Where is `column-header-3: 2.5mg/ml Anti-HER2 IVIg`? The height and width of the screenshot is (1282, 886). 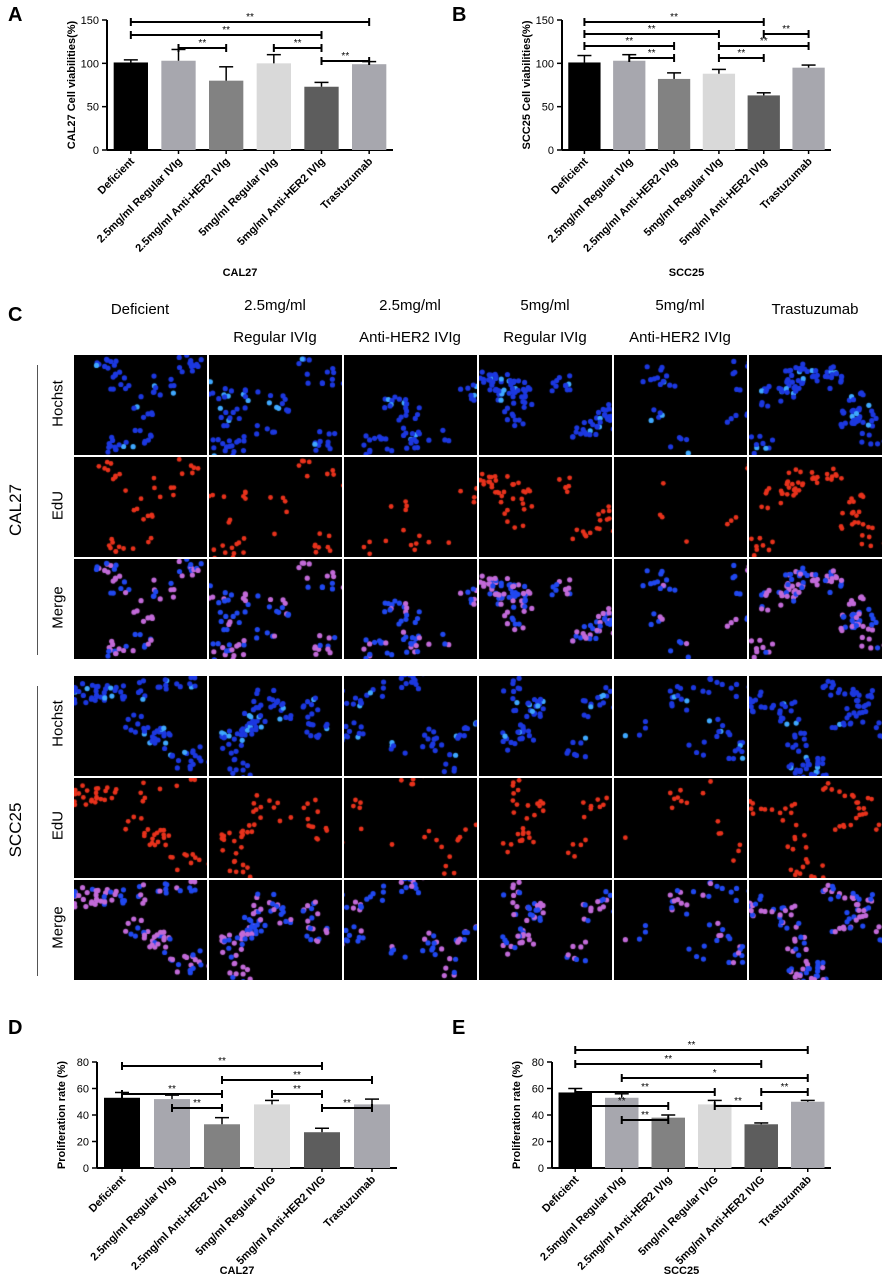
column-header-3: 2.5mg/ml Anti-HER2 IVIg is located at coordinates (410, 322).